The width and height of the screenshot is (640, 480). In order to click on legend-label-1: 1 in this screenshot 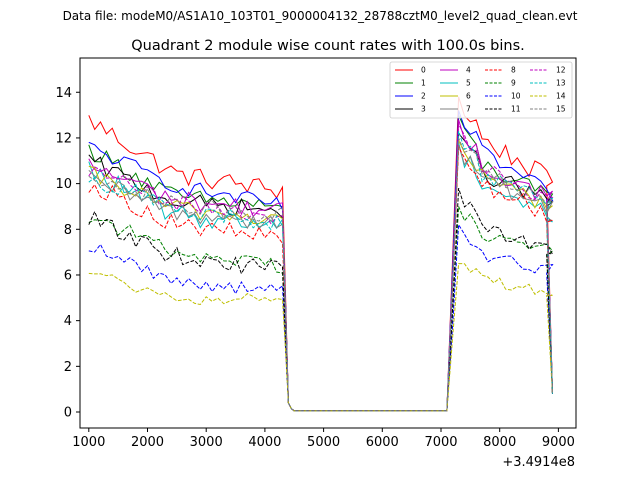, I will do `click(423, 83)`.